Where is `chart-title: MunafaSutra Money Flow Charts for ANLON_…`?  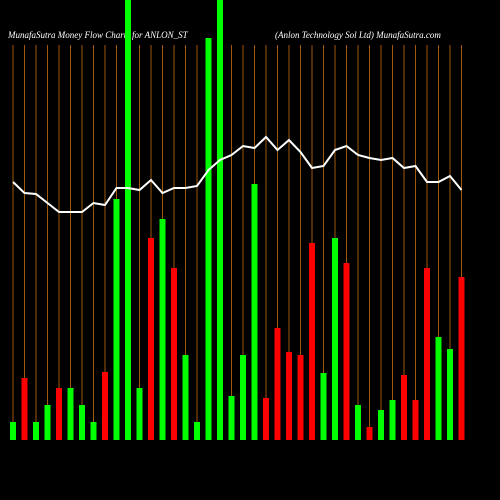
chart-title: MunafaSutra Money Flow Charts for ANLON_… is located at coordinates (98, 35).